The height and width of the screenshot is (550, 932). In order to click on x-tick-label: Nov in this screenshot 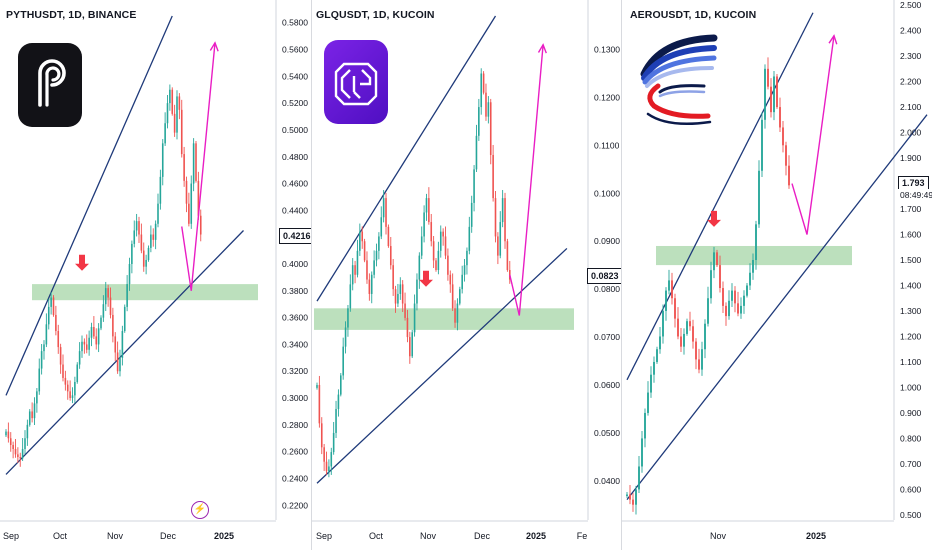, I will do `click(428, 536)`.